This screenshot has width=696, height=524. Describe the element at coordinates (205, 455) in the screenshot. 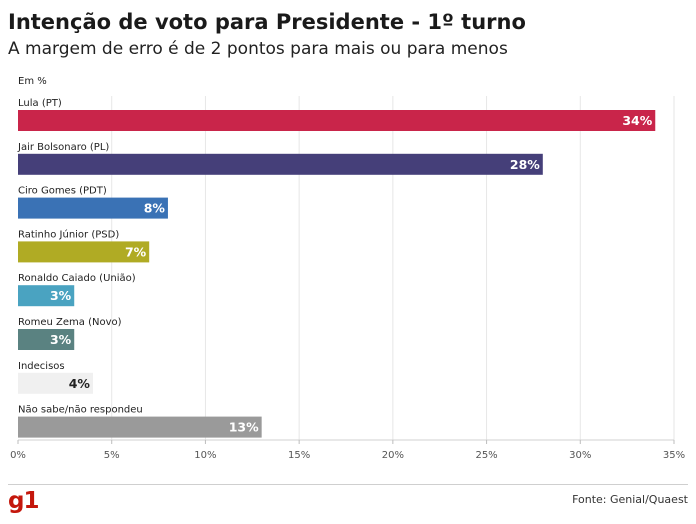

I see `x-tick-label: 10%` at that location.